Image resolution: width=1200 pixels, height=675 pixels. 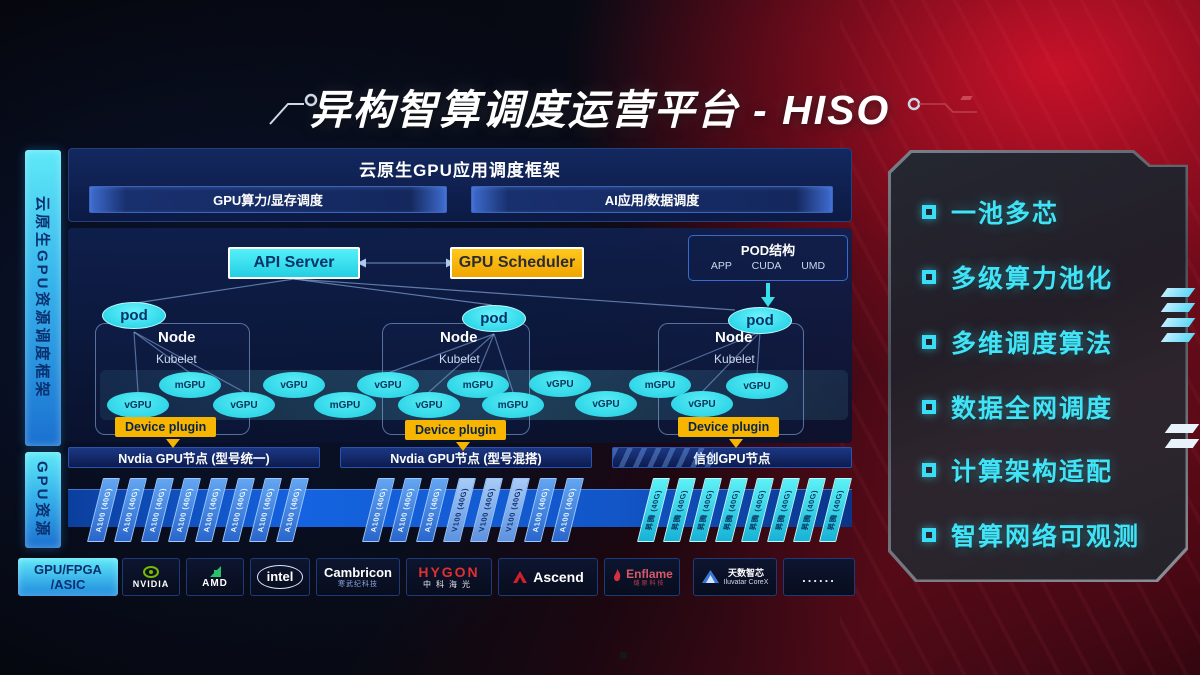 I want to click on vendor-subname: 寒武纪科技, so click(x=358, y=584).